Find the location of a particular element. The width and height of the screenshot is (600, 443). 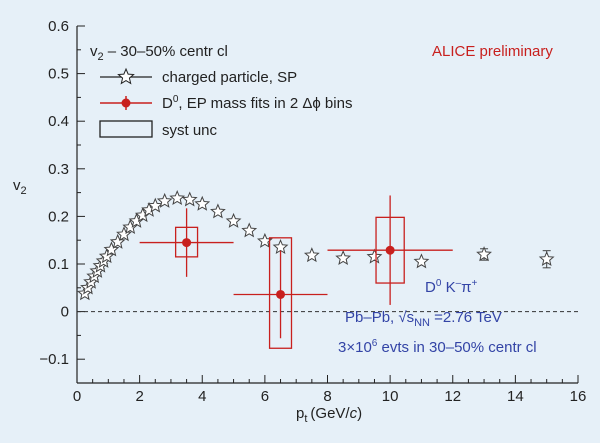

y-tick-label: 0.1 is located at coordinates (58, 264).